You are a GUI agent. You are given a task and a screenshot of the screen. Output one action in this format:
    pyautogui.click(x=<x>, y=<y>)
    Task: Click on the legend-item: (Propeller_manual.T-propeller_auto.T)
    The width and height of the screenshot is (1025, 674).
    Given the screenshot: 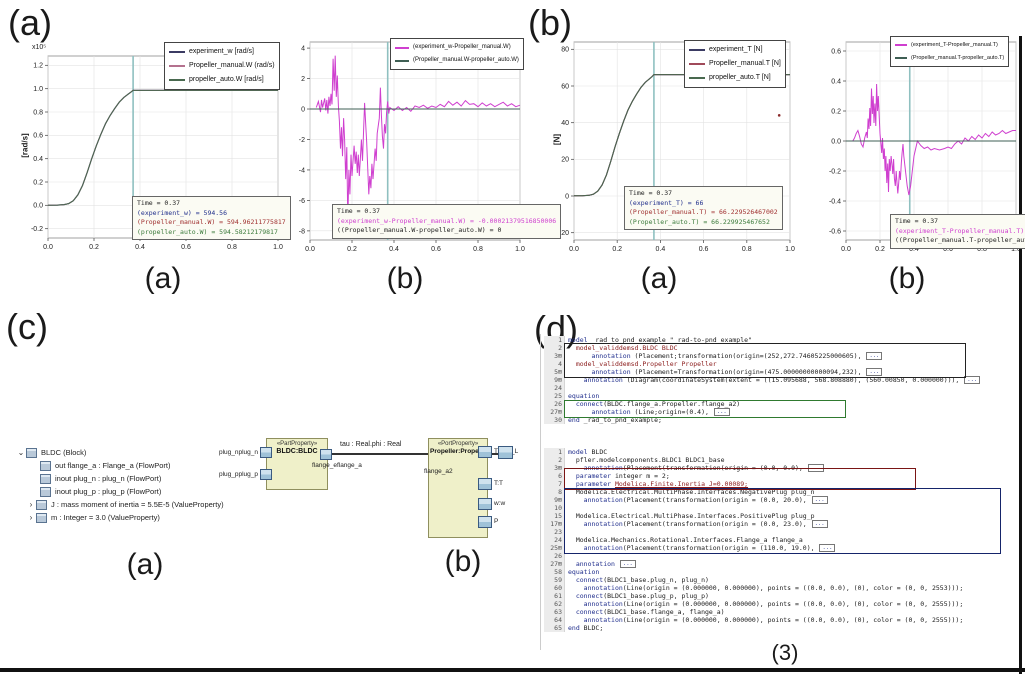 What is the action you would take?
    pyautogui.click(x=949, y=58)
    